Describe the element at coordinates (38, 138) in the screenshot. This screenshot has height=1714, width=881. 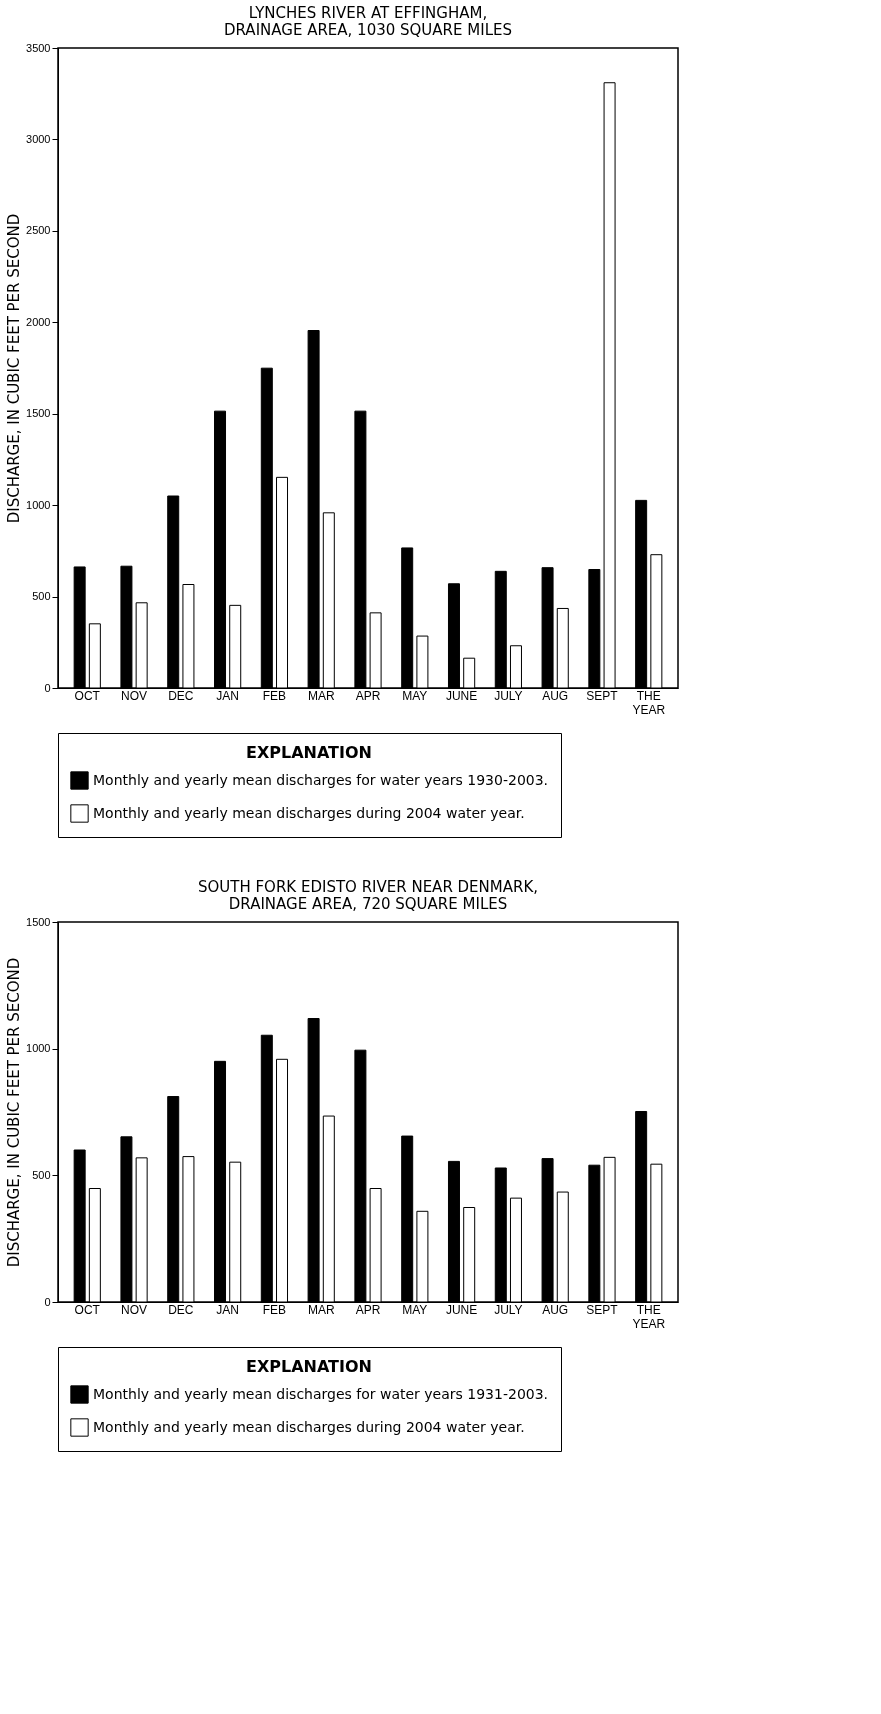
I see `y-tick-label: 3000` at that location.